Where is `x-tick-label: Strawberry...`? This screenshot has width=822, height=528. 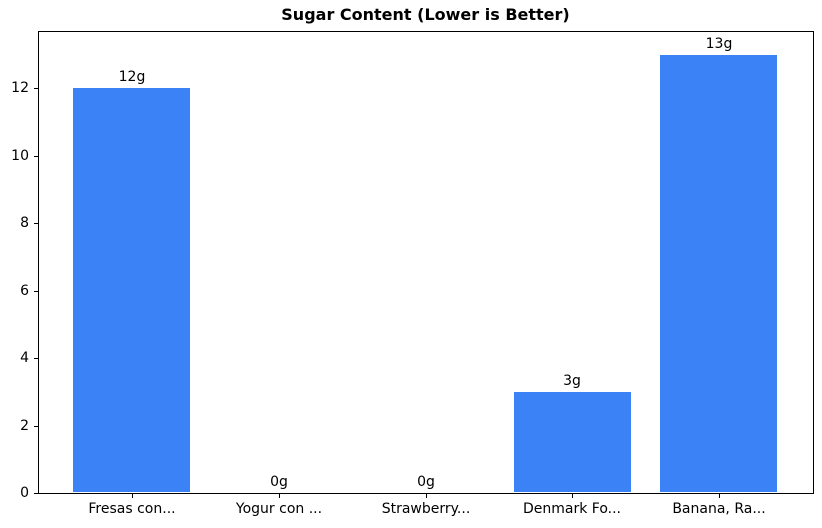 x-tick-label: Strawberry... is located at coordinates (426, 509).